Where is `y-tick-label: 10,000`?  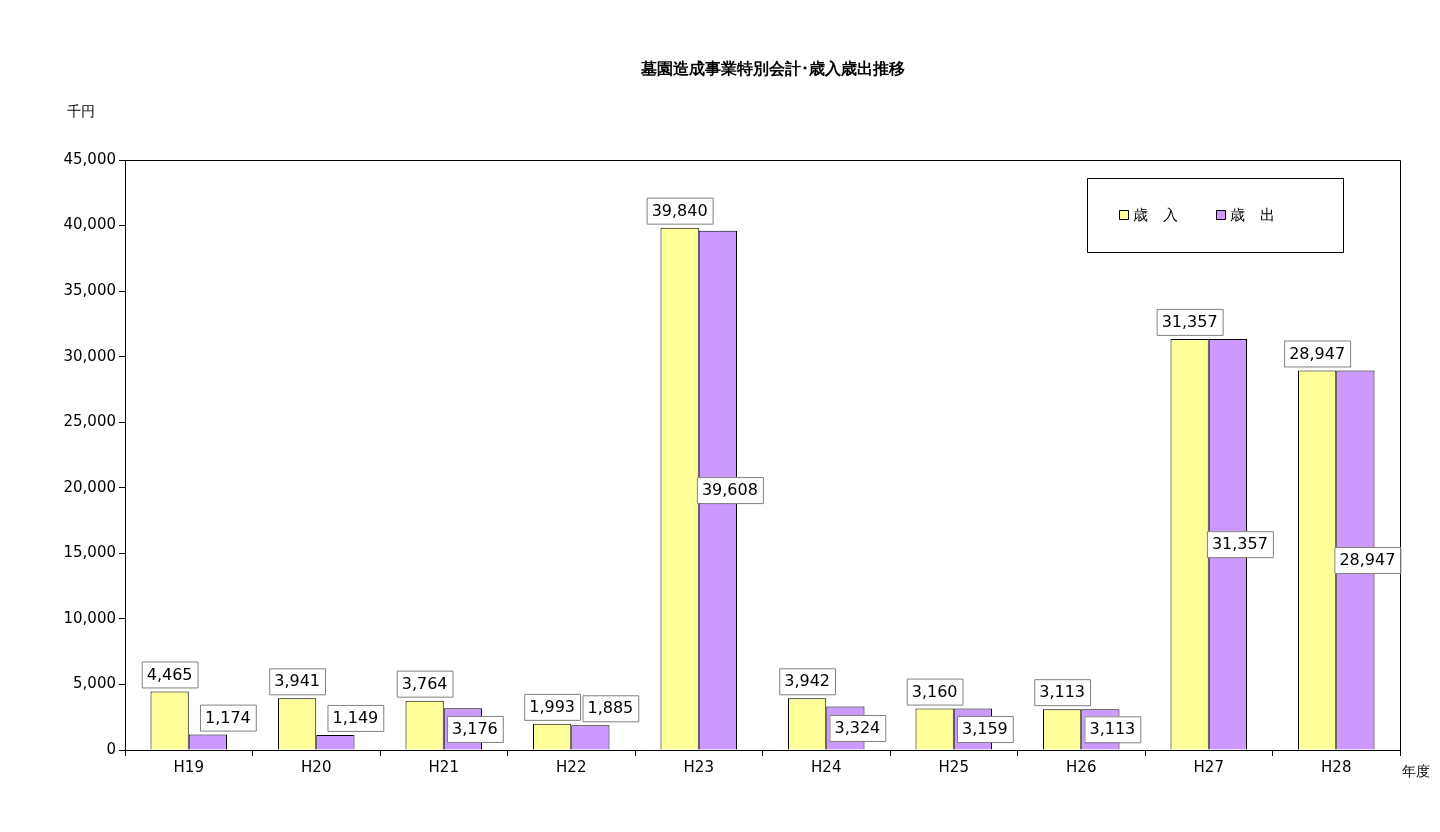 y-tick-label: 10,000 is located at coordinates (89, 617).